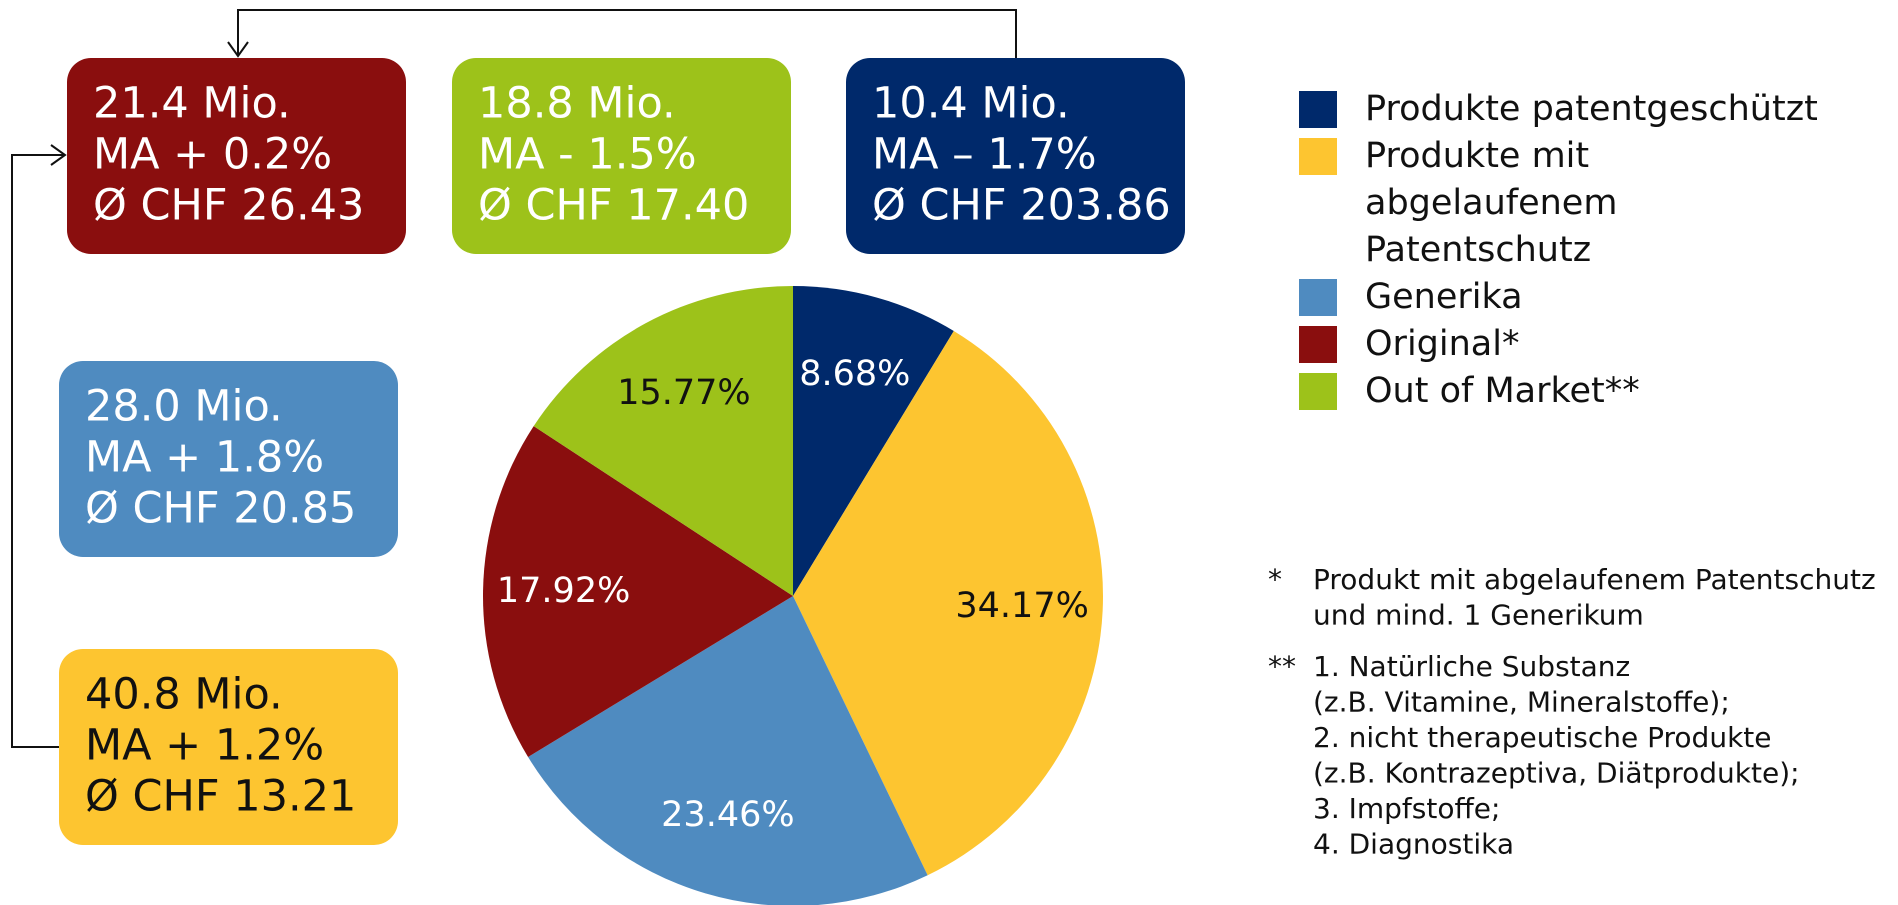 The image size is (1898, 905). I want to click on legend-label: Out of Market**, so click(1502, 391).